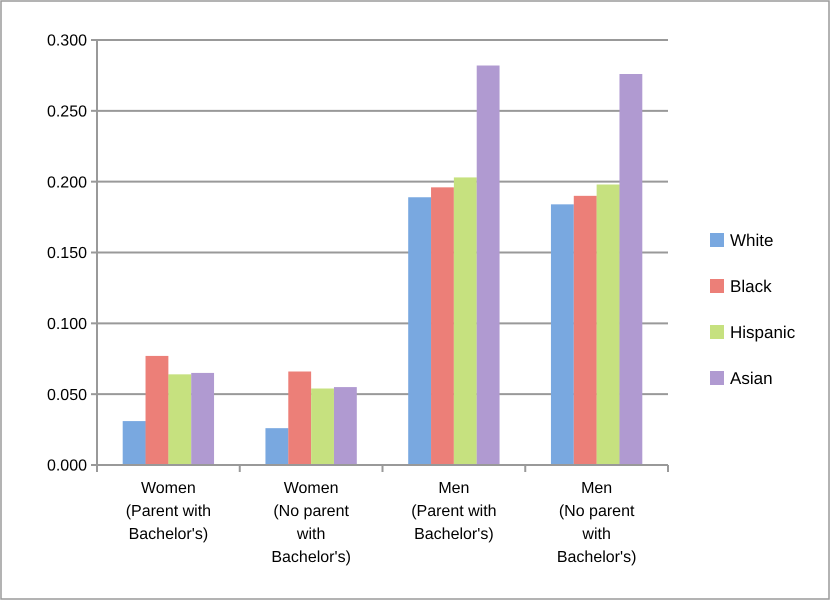 The width and height of the screenshot is (830, 600). What do you see at coordinates (67, 395) in the screenshot?
I see `y-tick-label: 0.050` at bounding box center [67, 395].